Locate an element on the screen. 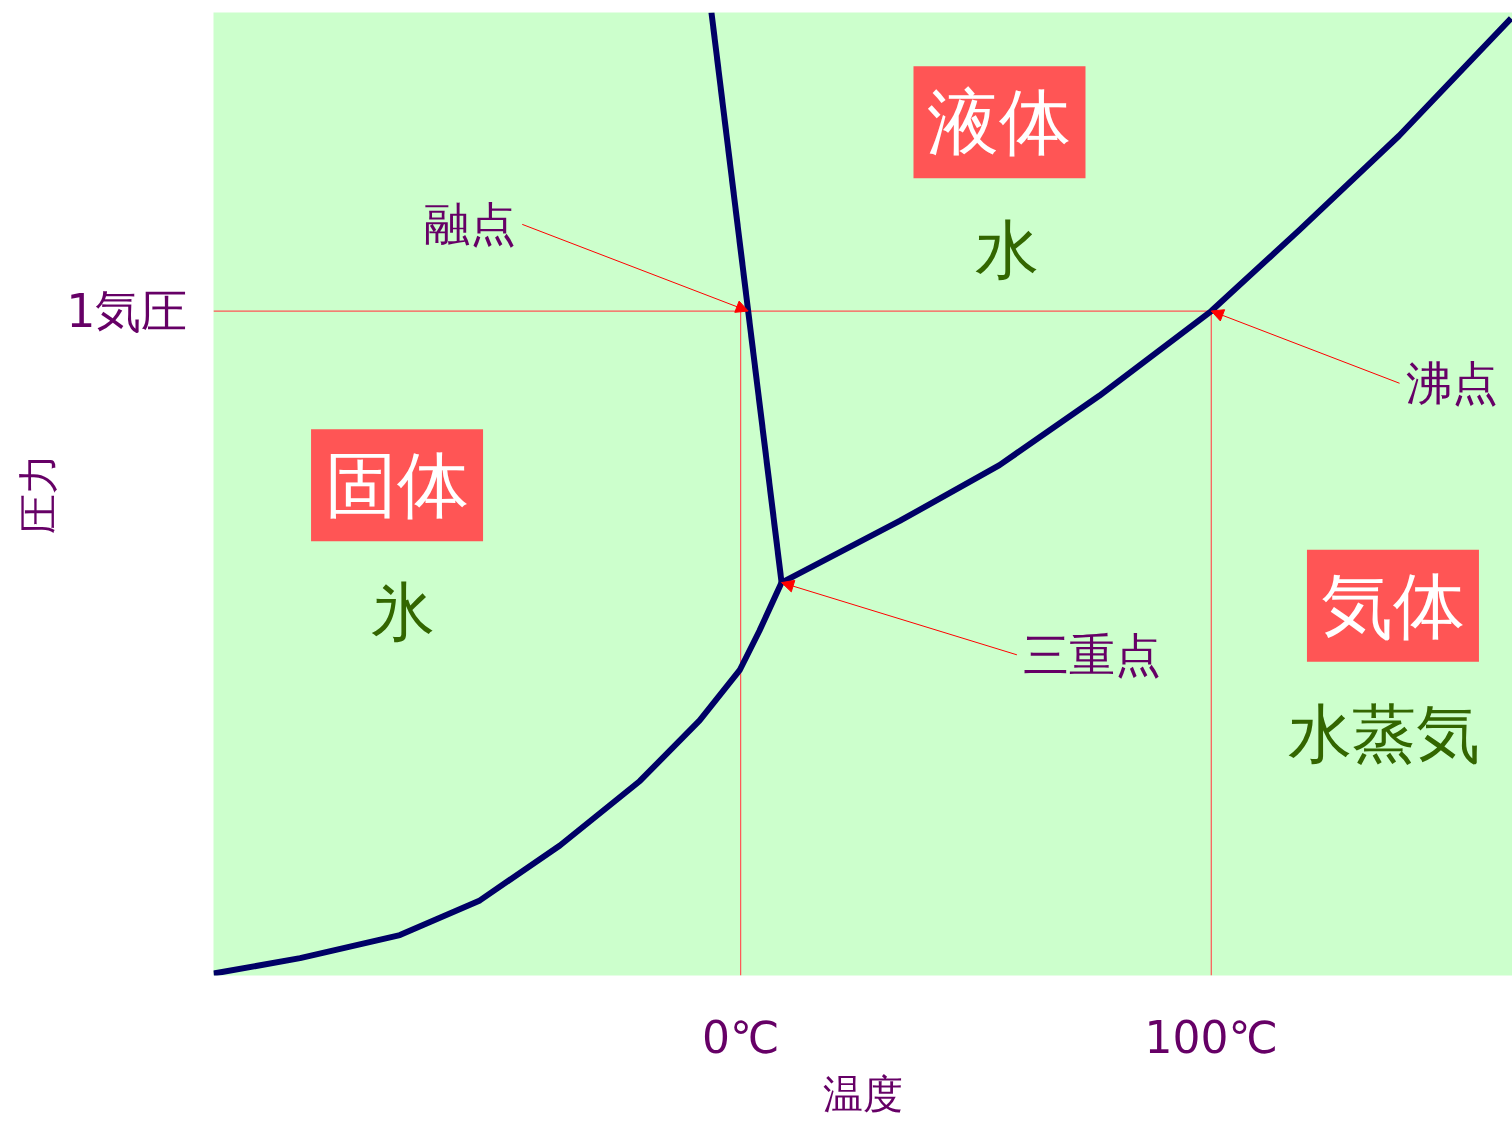 This screenshot has height=1138, width=1512. annotation: 水 is located at coordinates (1007, 250).